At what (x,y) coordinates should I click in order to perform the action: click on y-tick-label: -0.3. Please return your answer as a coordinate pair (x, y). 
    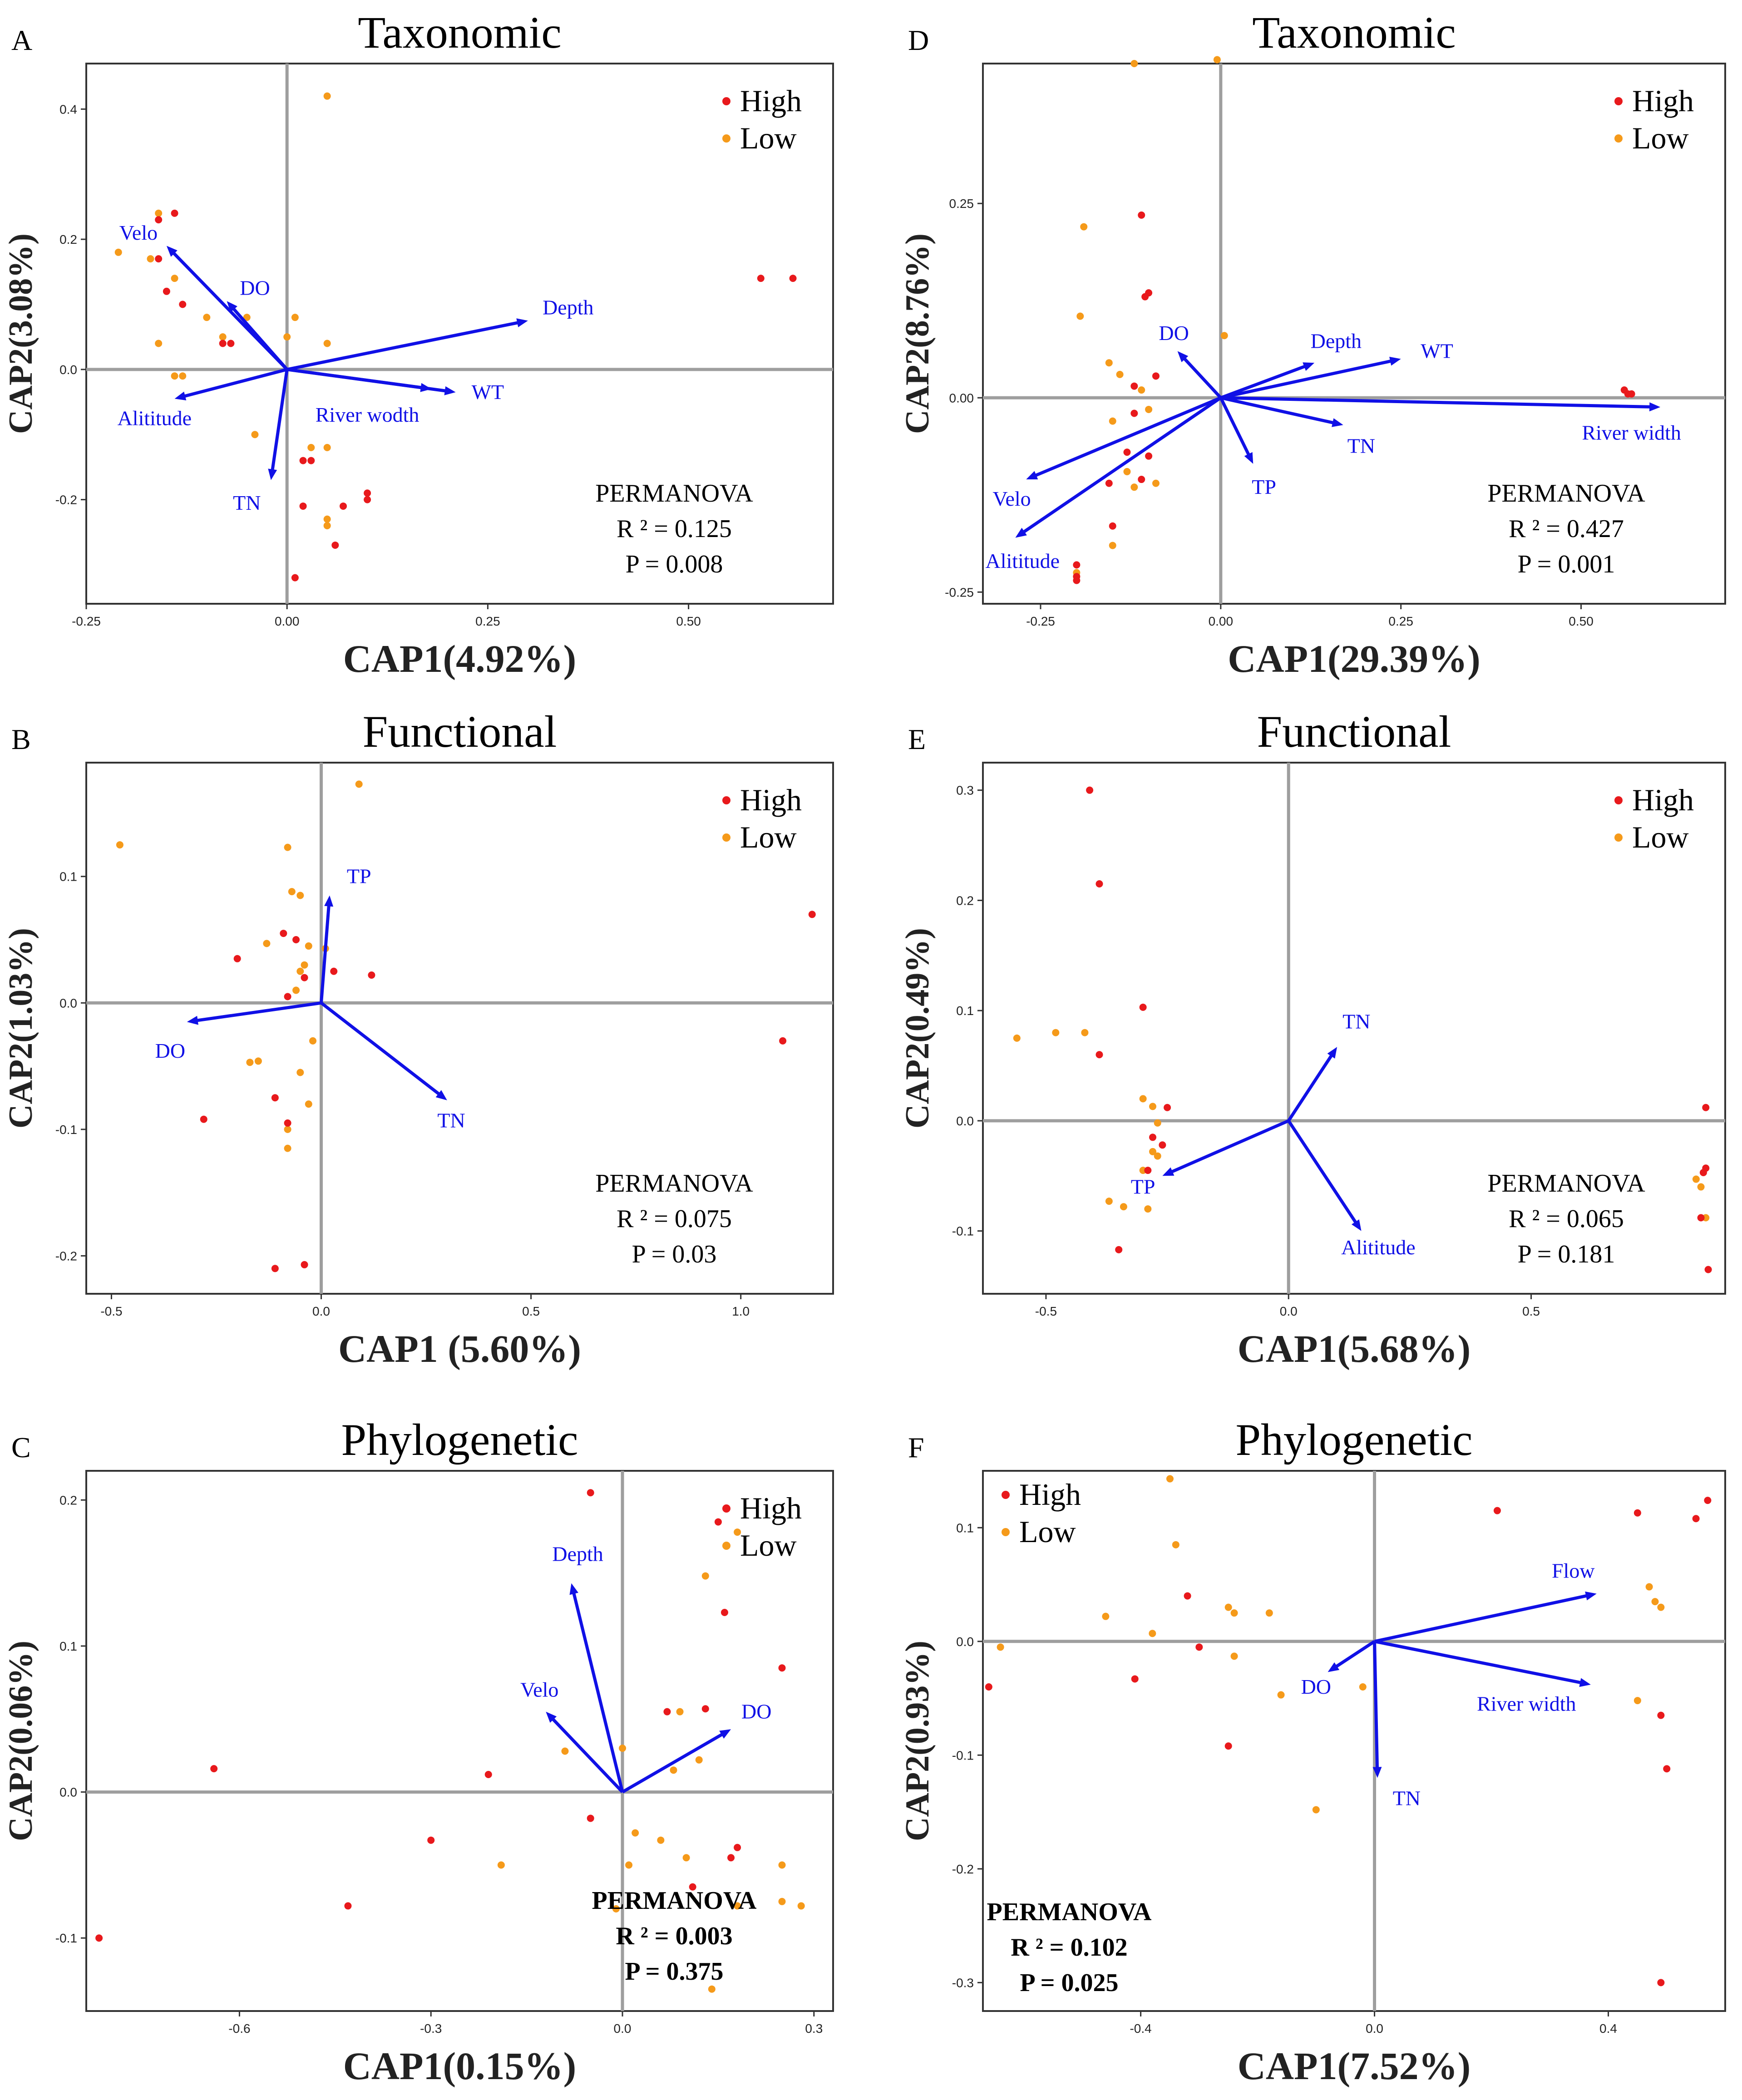
    Looking at the image, I should click on (963, 1983).